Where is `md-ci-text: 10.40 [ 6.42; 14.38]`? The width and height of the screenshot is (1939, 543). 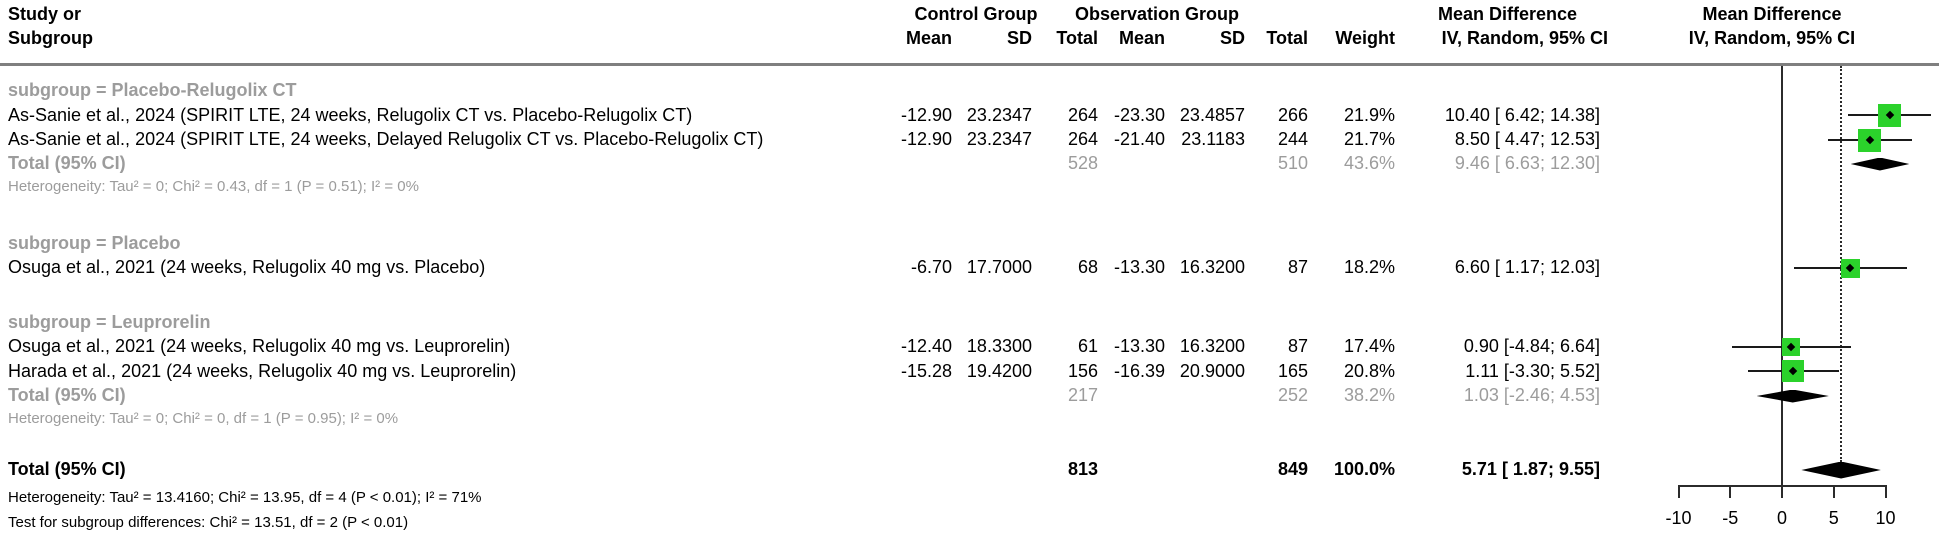
md-ci-text: 10.40 [ 6.42; 14.38] is located at coordinates (1522, 115).